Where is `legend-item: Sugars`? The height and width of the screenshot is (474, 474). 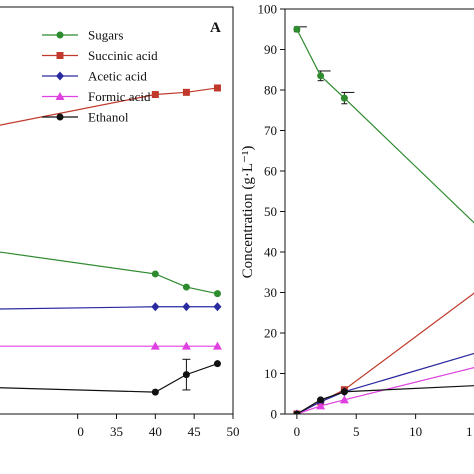
legend-item: Sugars is located at coordinates (82, 35).